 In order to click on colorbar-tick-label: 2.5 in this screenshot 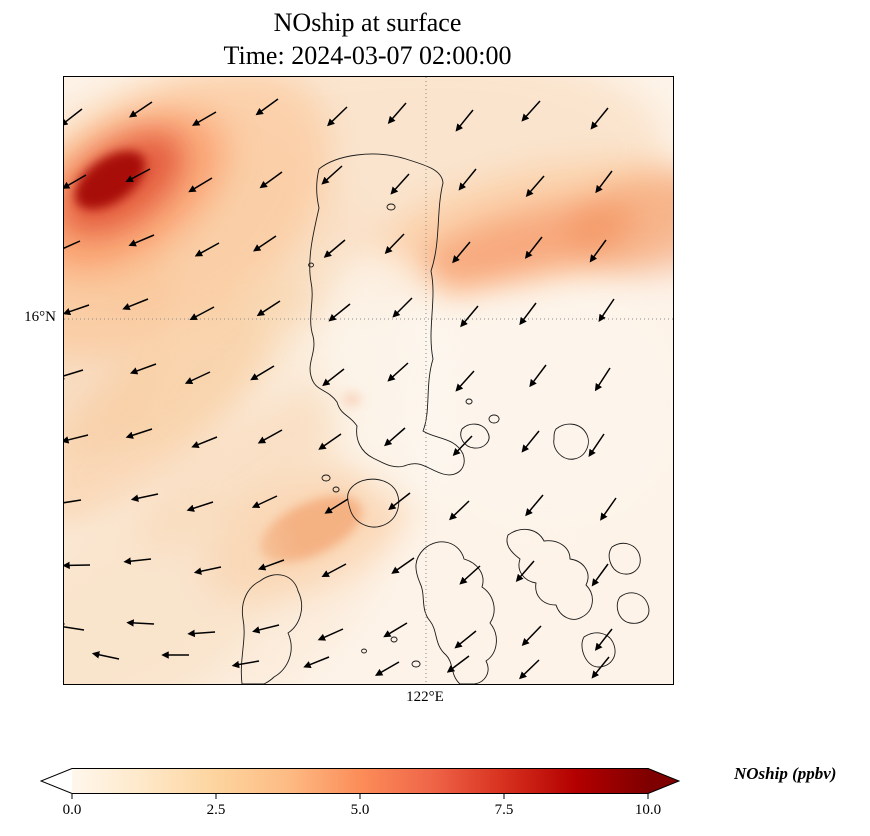, I will do `click(216, 810)`.